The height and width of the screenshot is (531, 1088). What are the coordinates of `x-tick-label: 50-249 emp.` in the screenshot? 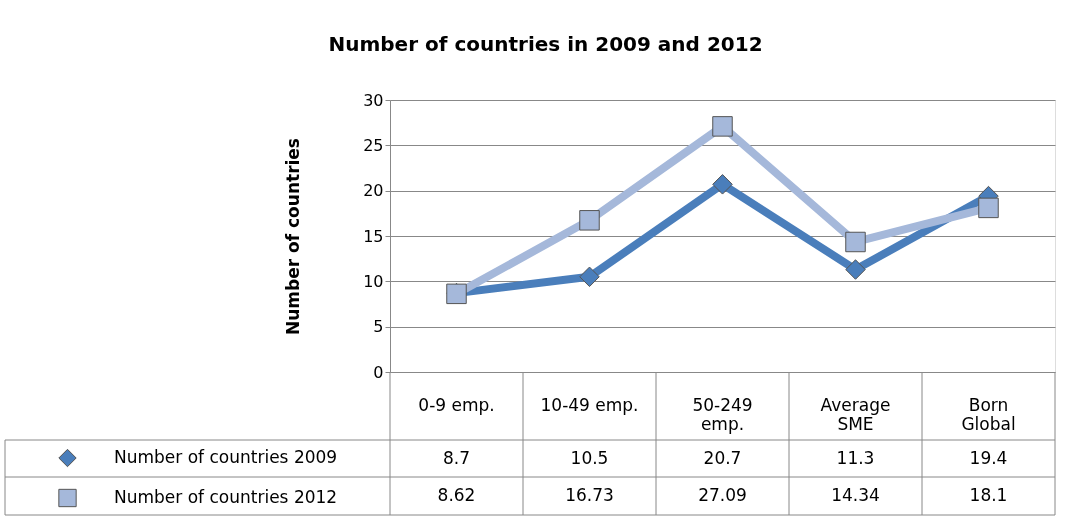 It's located at (722, 414).